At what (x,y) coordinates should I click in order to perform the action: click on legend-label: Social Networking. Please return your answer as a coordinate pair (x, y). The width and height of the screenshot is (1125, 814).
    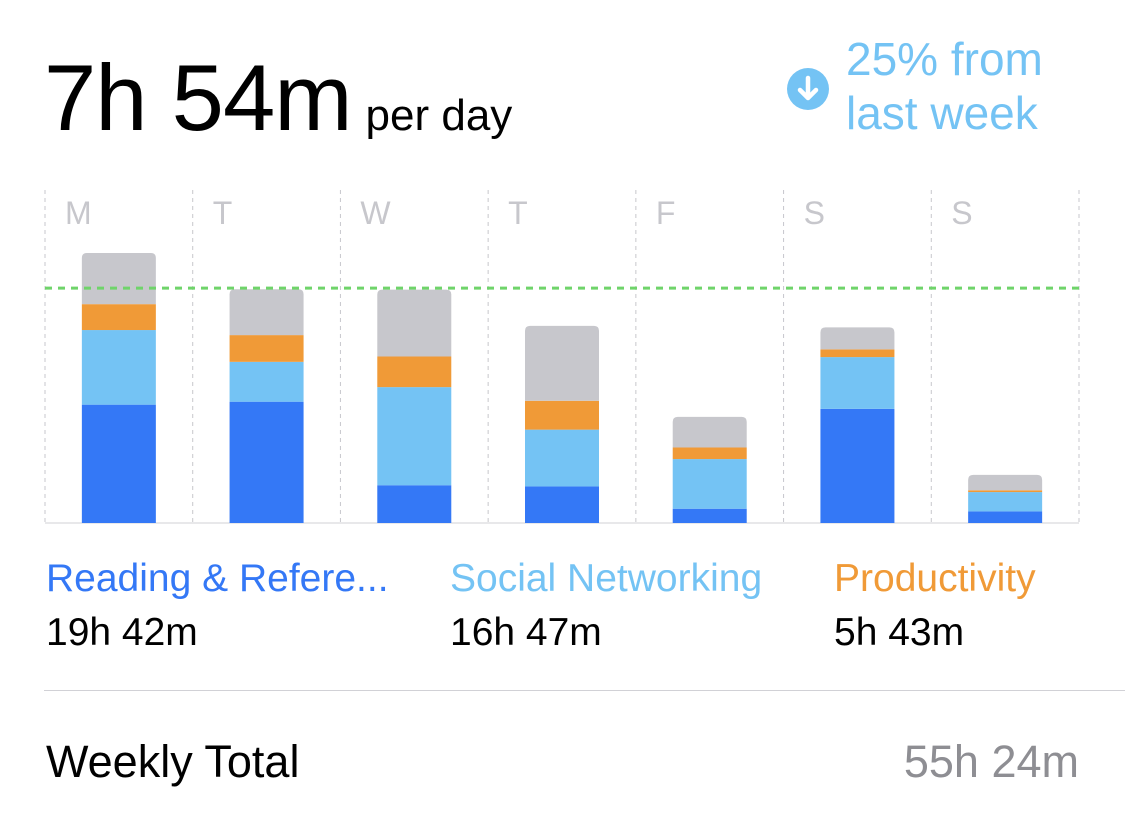
    Looking at the image, I should click on (606, 578).